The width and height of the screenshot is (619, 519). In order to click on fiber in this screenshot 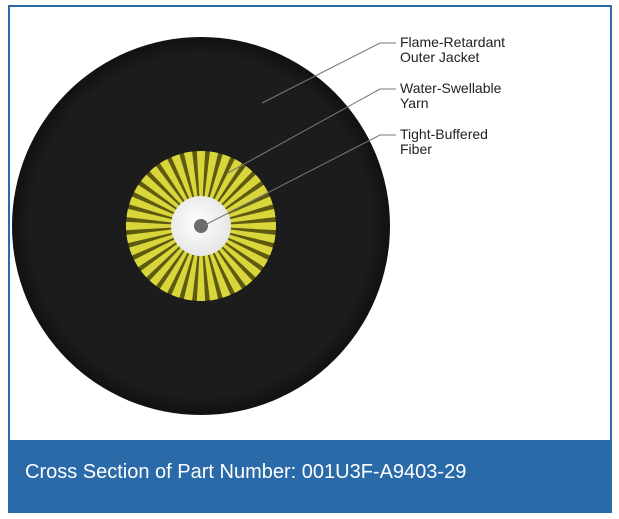, I will do `click(201, 226)`.